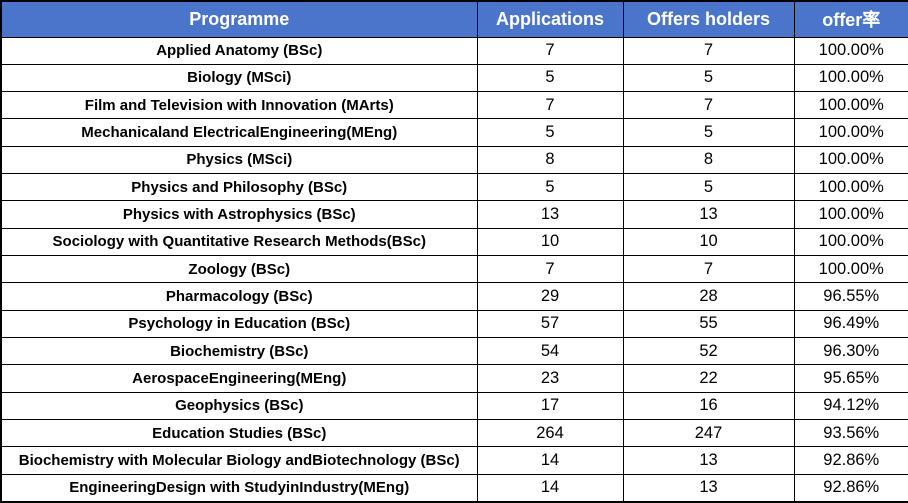  Describe the element at coordinates (239, 187) in the screenshot. I see `programme-cell: Physics and Philosophy (BSc)` at that location.